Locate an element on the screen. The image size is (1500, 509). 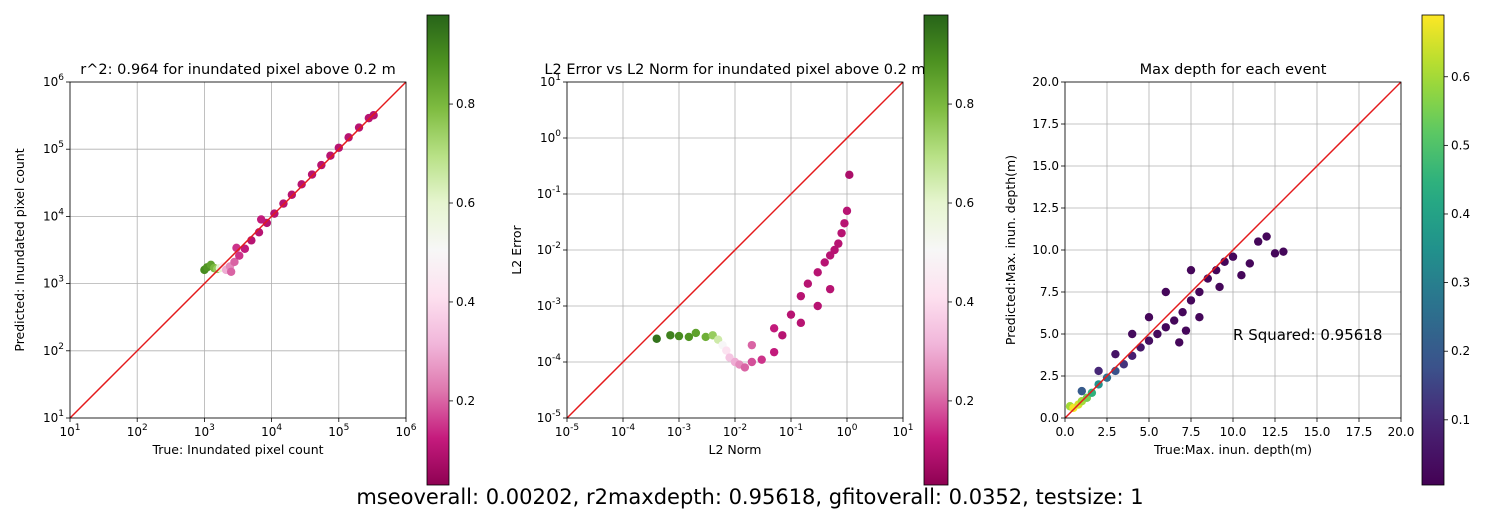
y-tick-label: 0.0 is located at coordinates (1049, 418).